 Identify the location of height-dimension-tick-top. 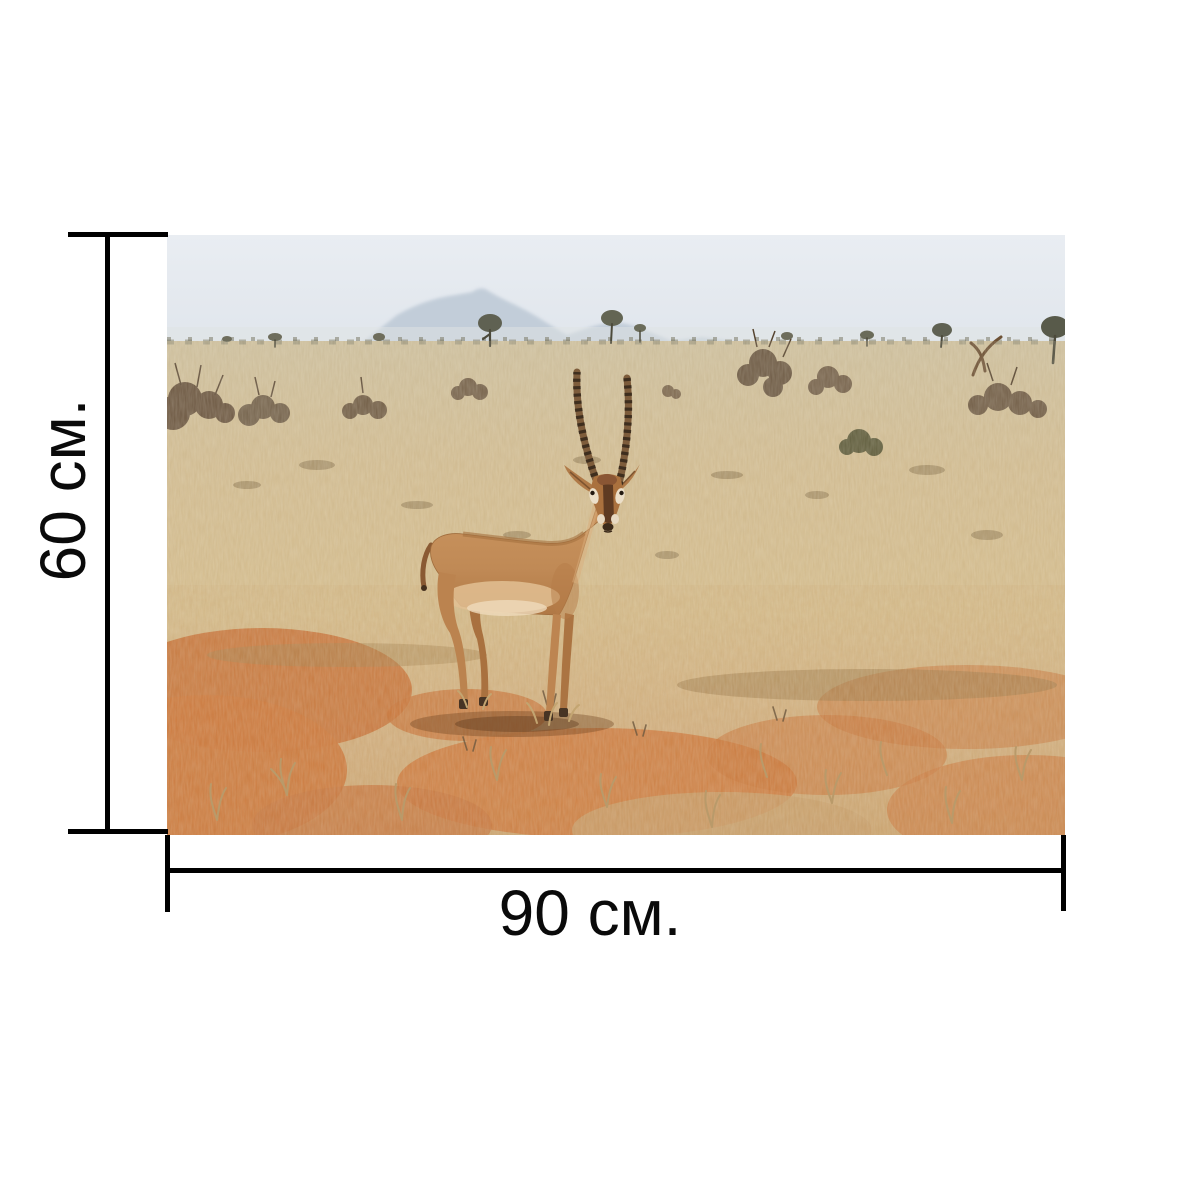
(118, 234).